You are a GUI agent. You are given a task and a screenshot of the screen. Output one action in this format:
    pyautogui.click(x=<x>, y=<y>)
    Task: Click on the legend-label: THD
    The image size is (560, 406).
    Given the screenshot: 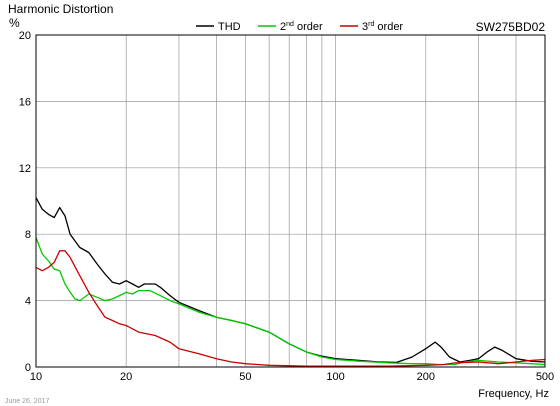 What is the action you would take?
    pyautogui.click(x=229, y=27)
    